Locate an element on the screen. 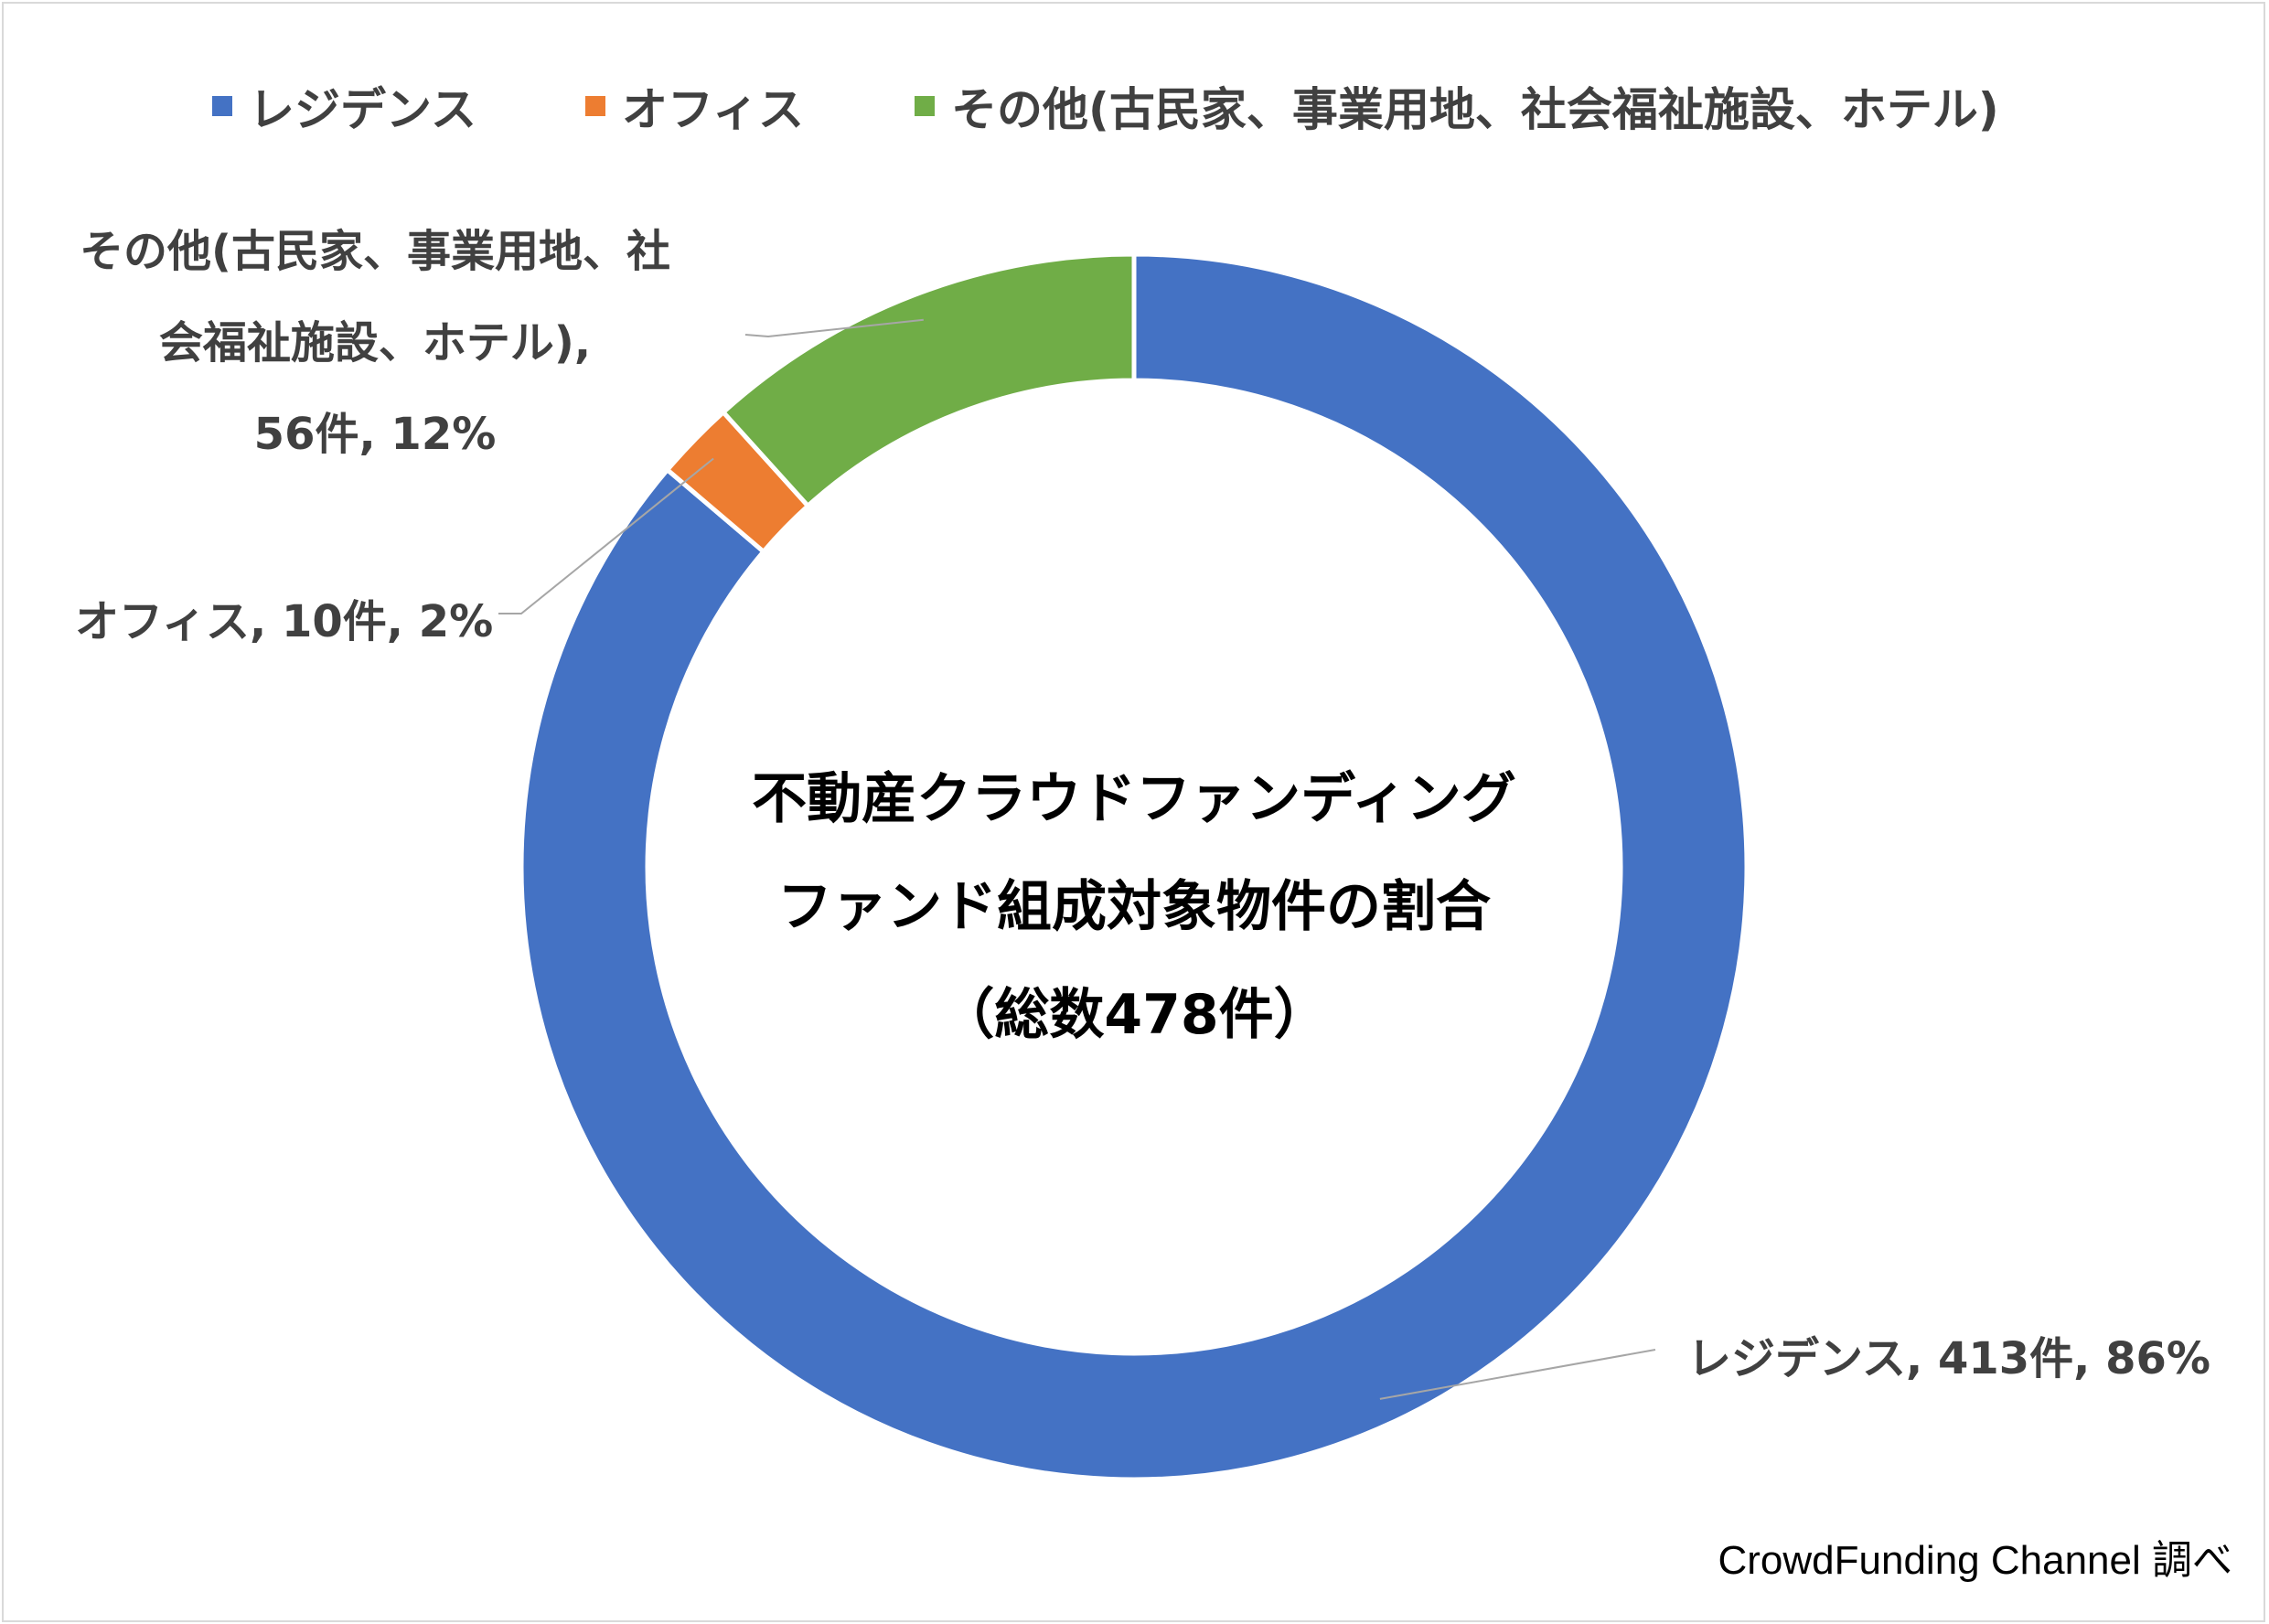  legend-swatch-residence is located at coordinates (222, 106).